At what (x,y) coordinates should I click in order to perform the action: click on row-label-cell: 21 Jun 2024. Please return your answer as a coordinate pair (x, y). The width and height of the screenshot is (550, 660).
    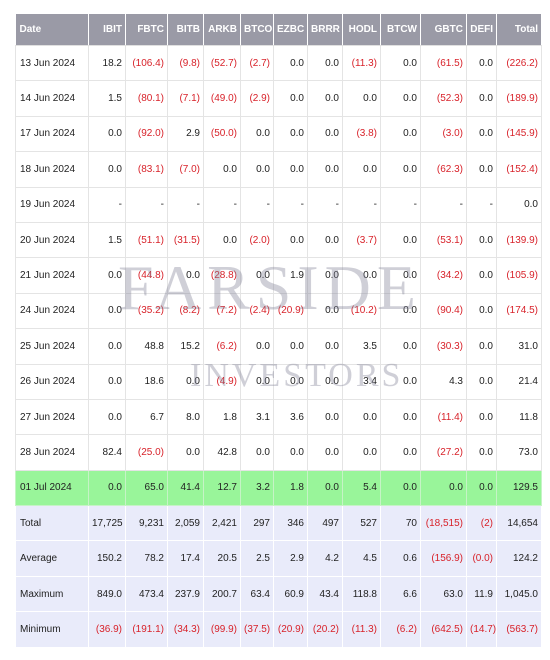
    Looking at the image, I should click on (52, 275).